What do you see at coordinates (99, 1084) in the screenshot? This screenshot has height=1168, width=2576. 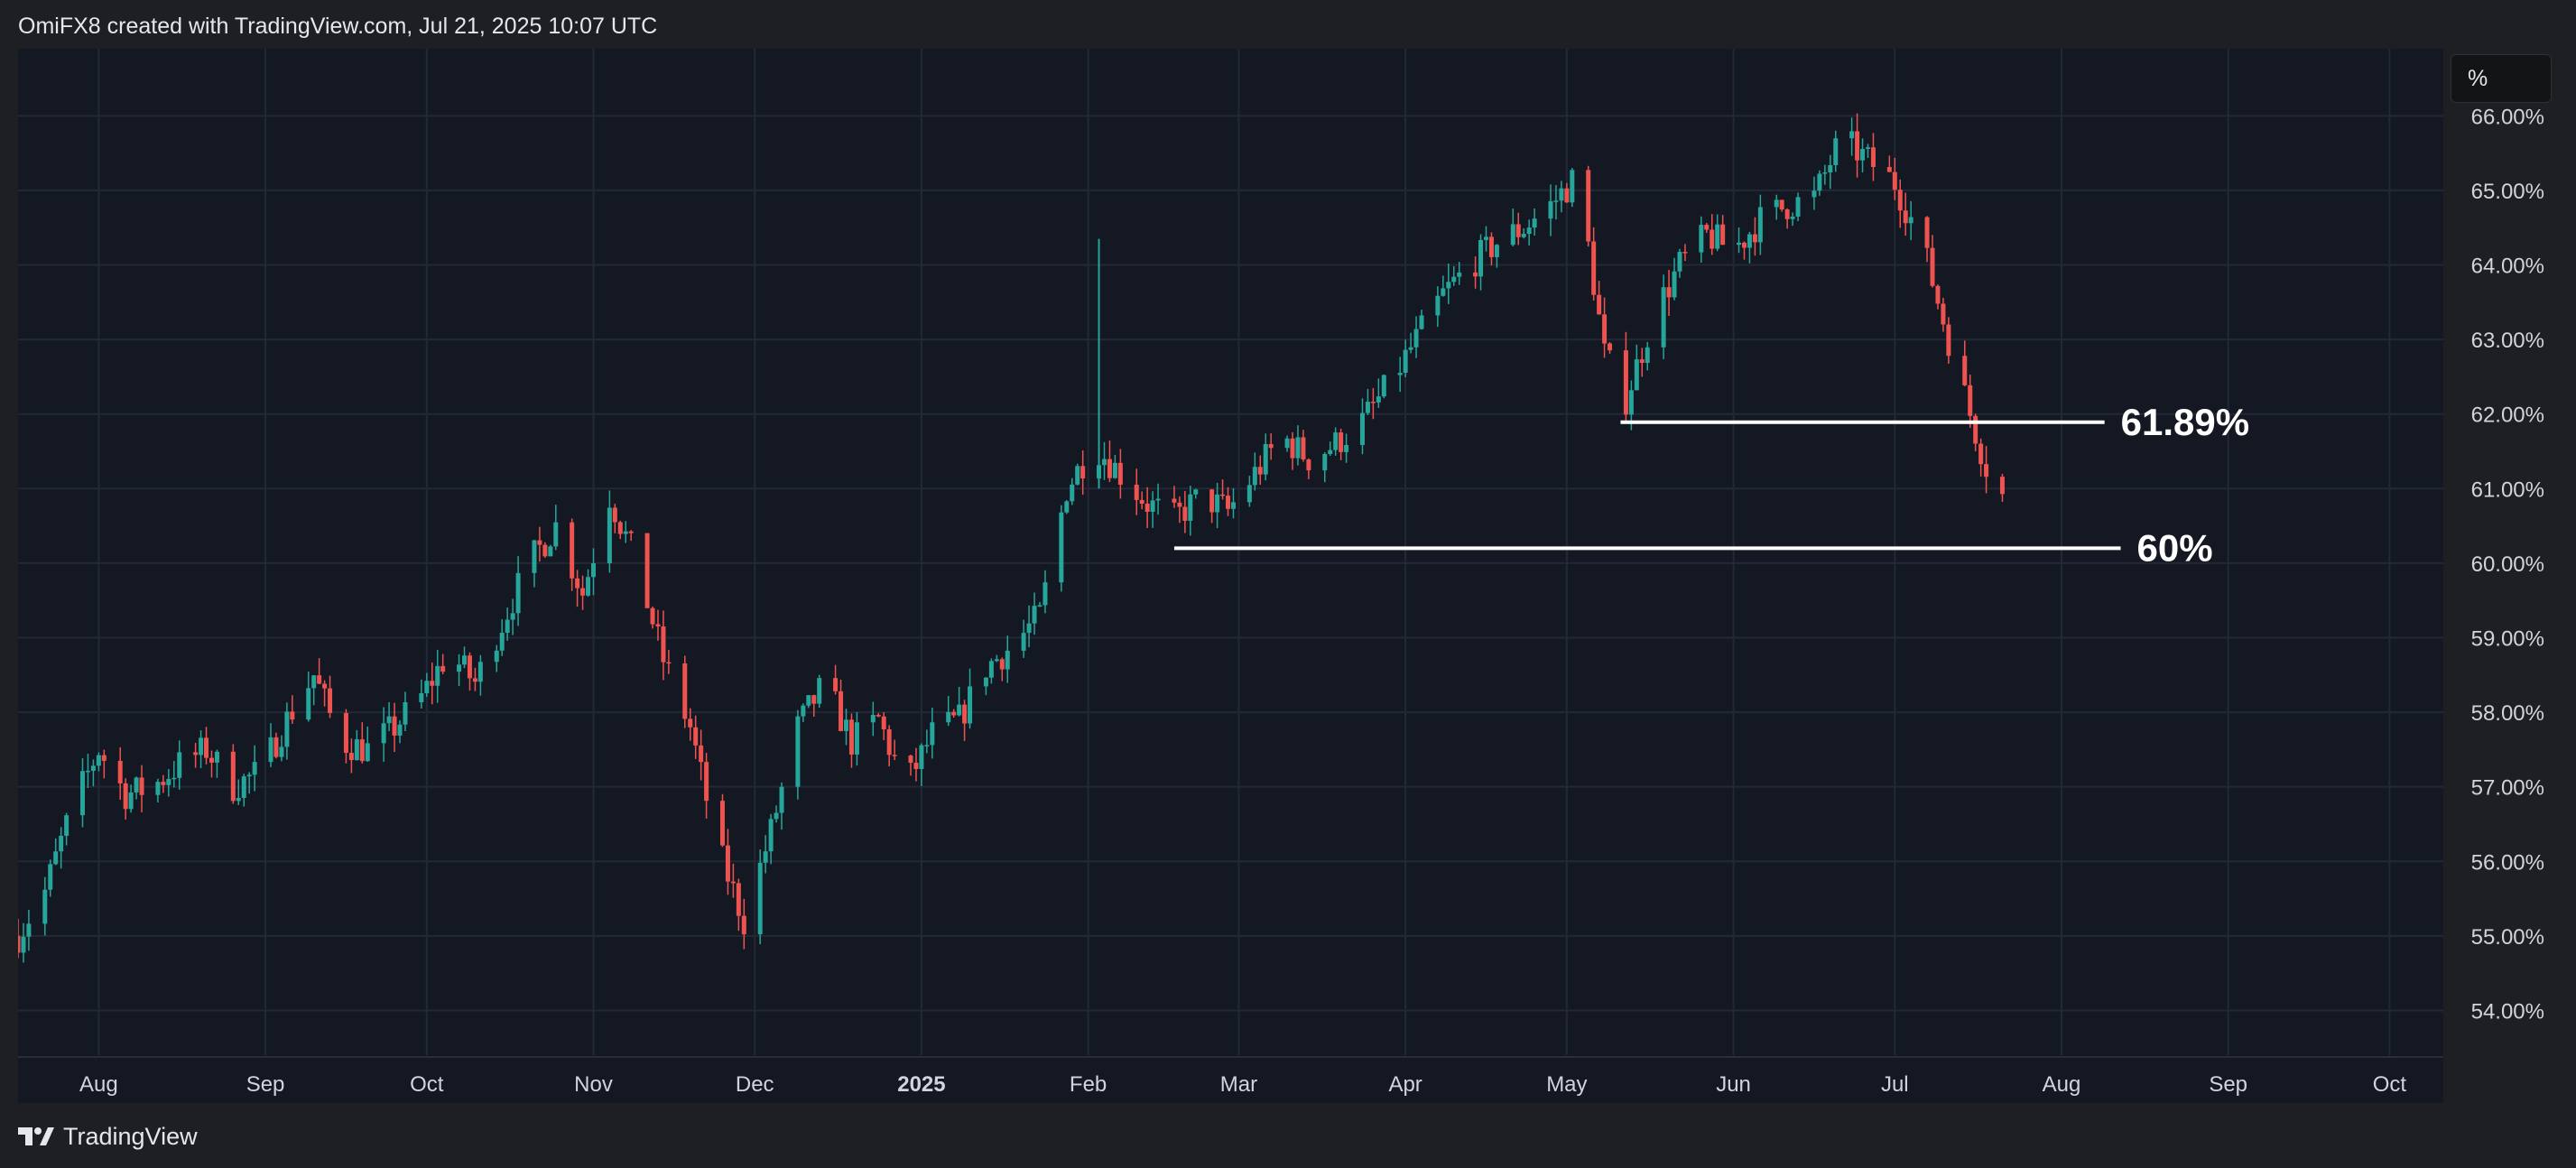 I see `x-tick-label: Aug` at bounding box center [99, 1084].